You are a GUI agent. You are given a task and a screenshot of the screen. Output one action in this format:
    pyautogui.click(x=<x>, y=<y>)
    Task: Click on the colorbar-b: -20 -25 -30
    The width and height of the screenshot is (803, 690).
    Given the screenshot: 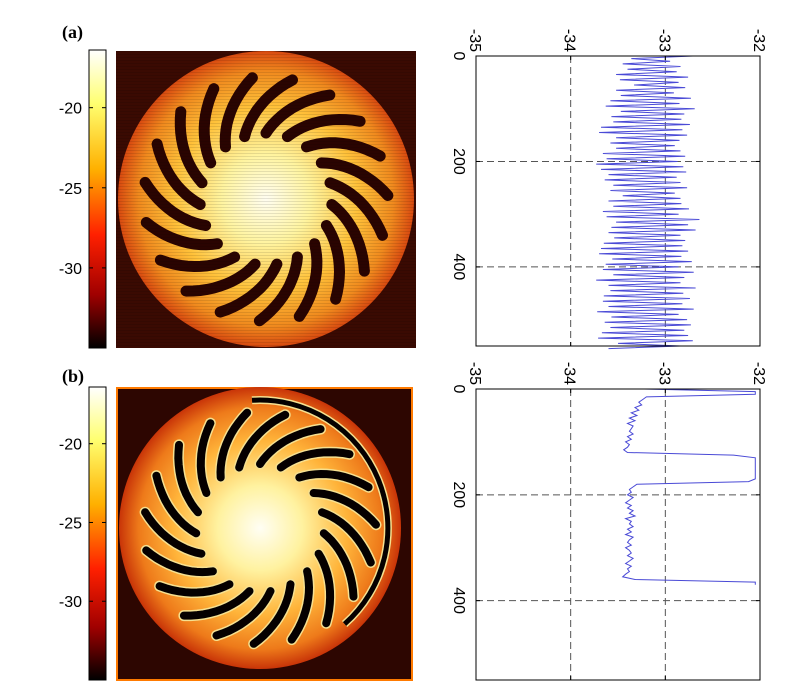 What is the action you would take?
    pyautogui.click(x=83, y=533)
    